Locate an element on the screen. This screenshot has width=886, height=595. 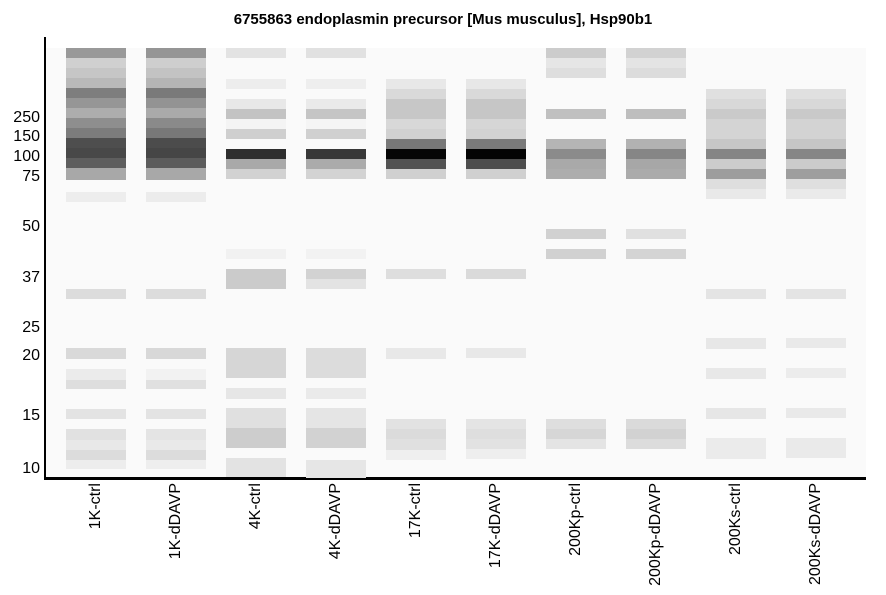
x-axis-lane-label: 1K-ctrl is located at coordinates (95, 506).